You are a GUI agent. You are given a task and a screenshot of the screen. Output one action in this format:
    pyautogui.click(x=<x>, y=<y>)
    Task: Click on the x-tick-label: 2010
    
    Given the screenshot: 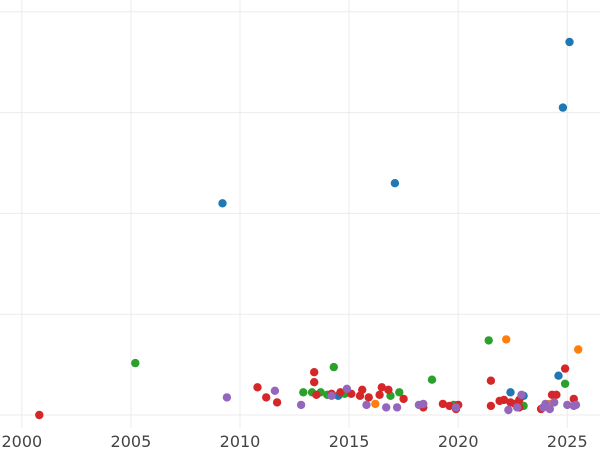 What is the action you would take?
    pyautogui.click(x=240, y=441)
    